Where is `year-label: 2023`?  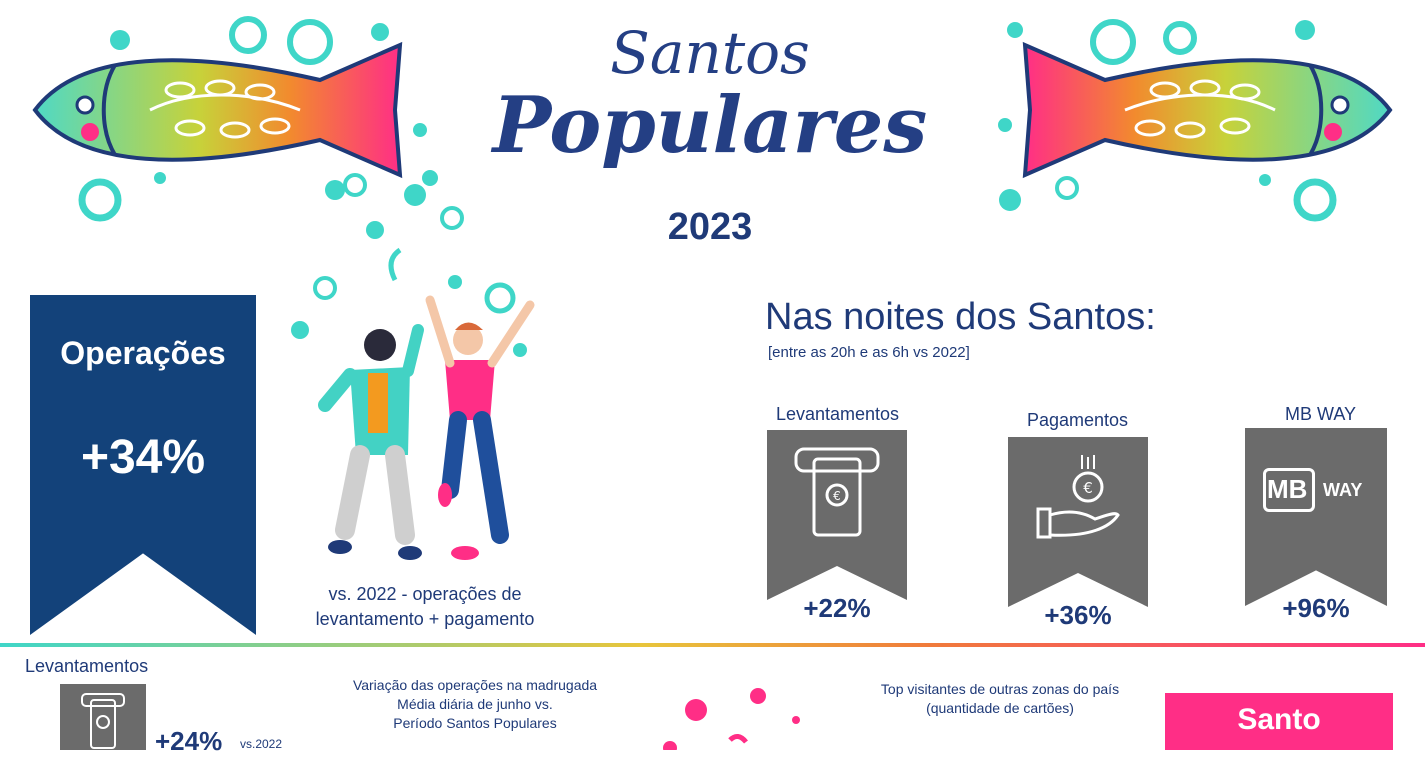 year-label: 2023 is located at coordinates (710, 227).